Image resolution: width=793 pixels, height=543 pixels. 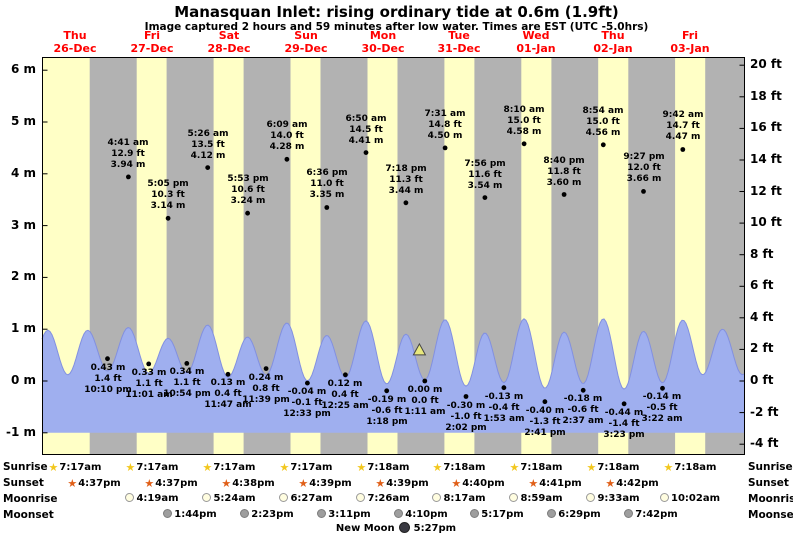 I want to click on tide-annotation-low: 0.13 m 0.4 ft 11:47 am, so click(x=228, y=394).